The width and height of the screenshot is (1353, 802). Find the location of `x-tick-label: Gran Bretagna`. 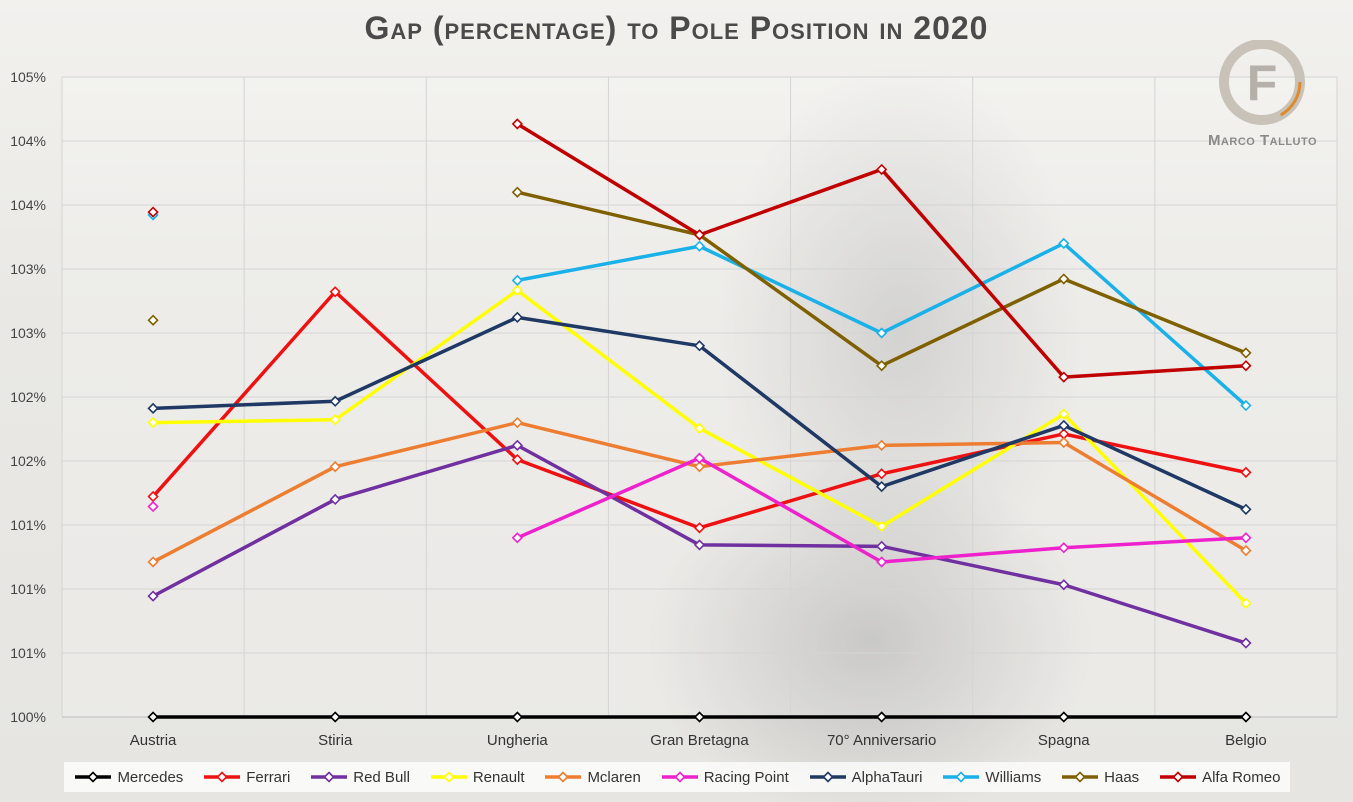

x-tick-label: Gran Bretagna is located at coordinates (699, 740).